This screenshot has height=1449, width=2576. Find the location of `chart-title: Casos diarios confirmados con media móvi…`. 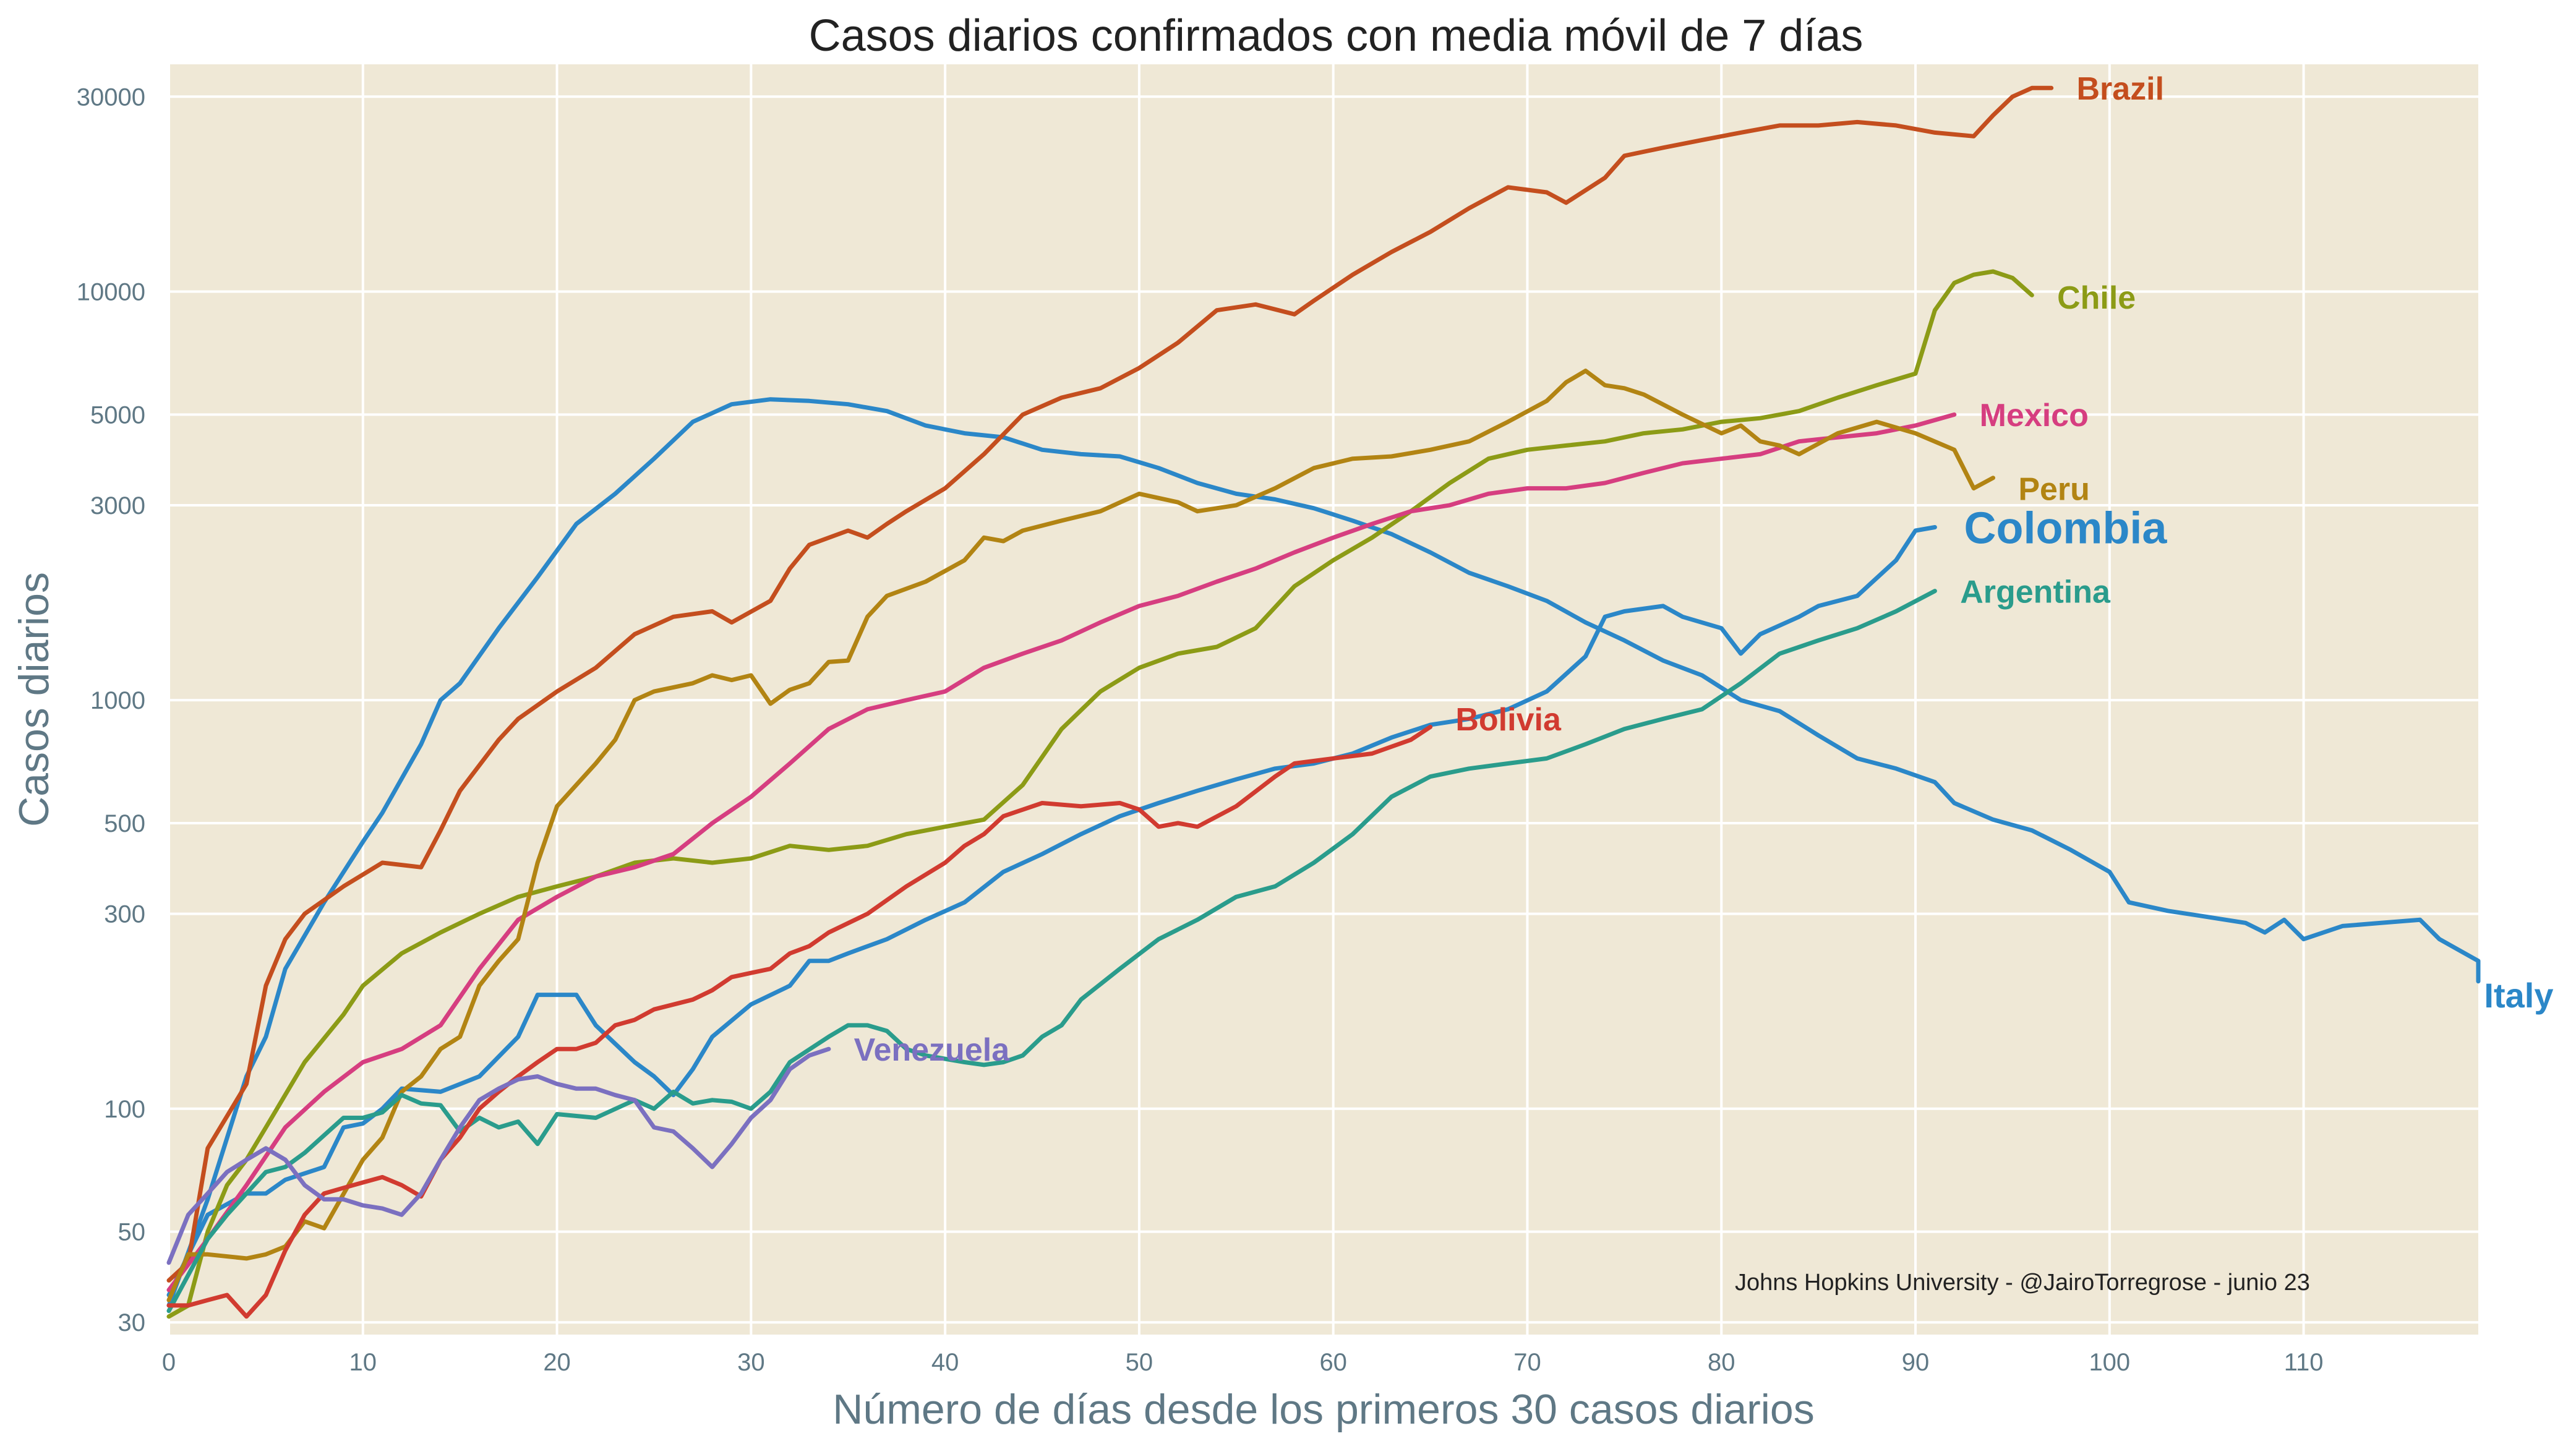

chart-title: Casos diarios confirmados con media móvi… is located at coordinates (1336, 36).